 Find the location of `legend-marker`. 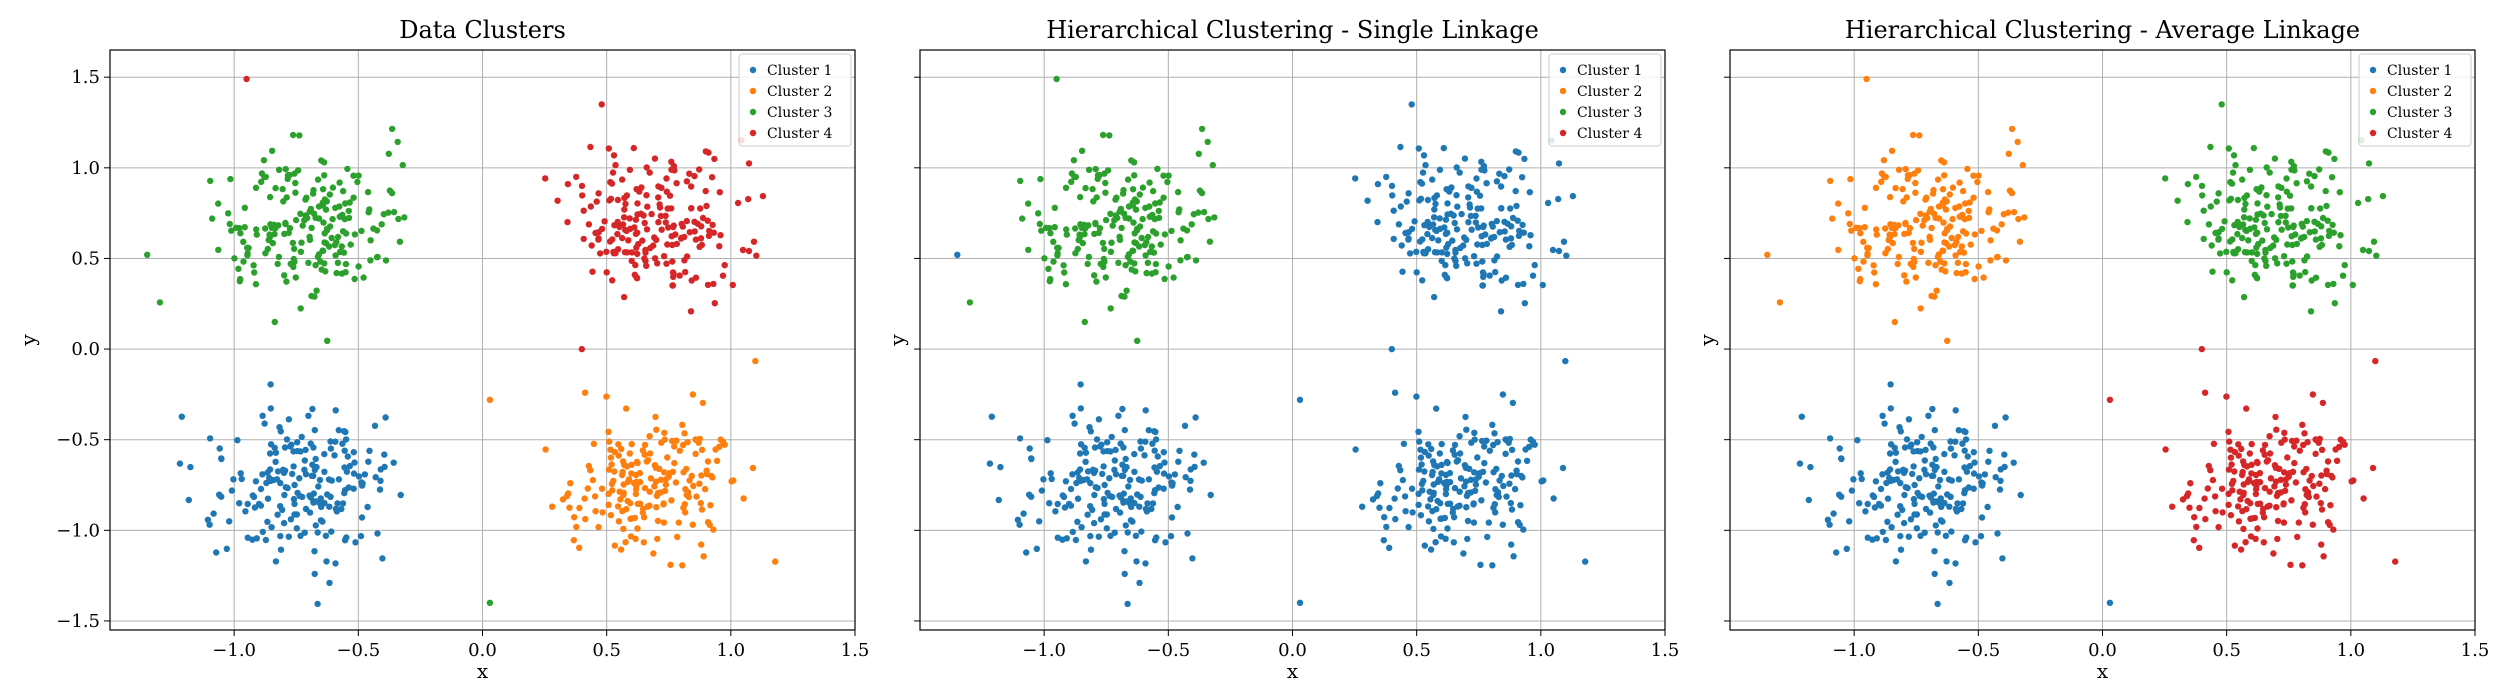

legend-marker is located at coordinates (2373, 112).